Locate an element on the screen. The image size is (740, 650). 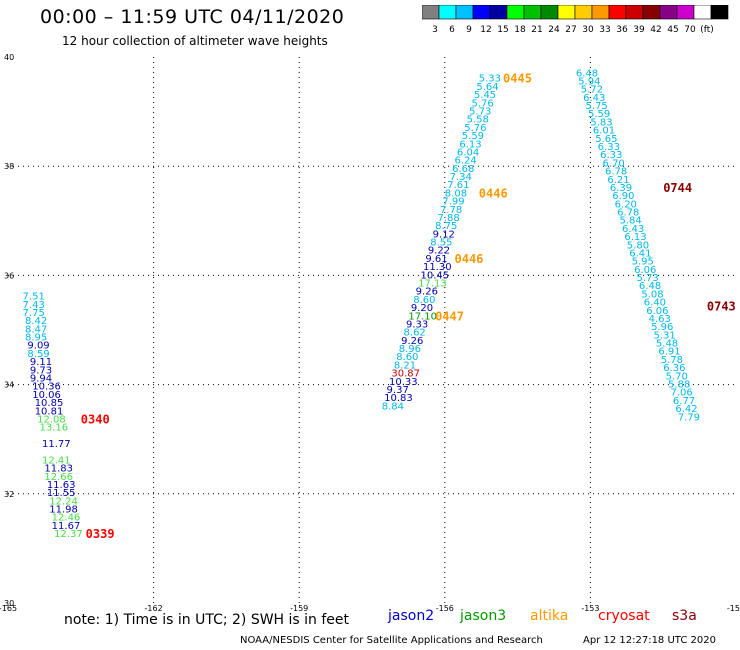
wave-height-value: 6.06 is located at coordinates (657, 311).